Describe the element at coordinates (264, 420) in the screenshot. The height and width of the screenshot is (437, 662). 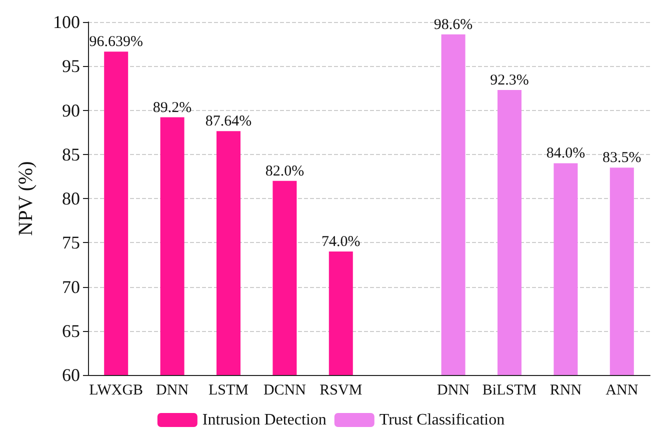
I see `legend-label: Intrusion Detection` at that location.